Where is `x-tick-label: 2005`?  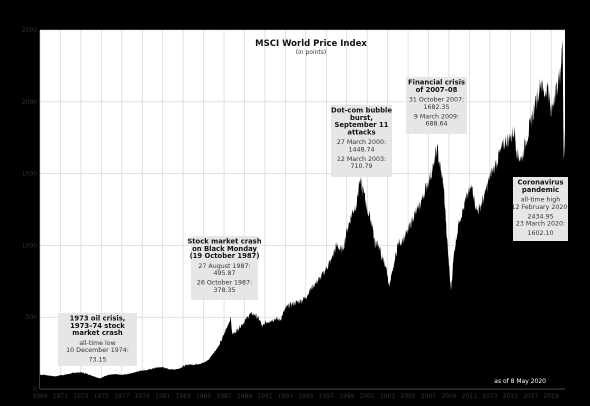 x-tick-label: 2005 is located at coordinates (407, 396).